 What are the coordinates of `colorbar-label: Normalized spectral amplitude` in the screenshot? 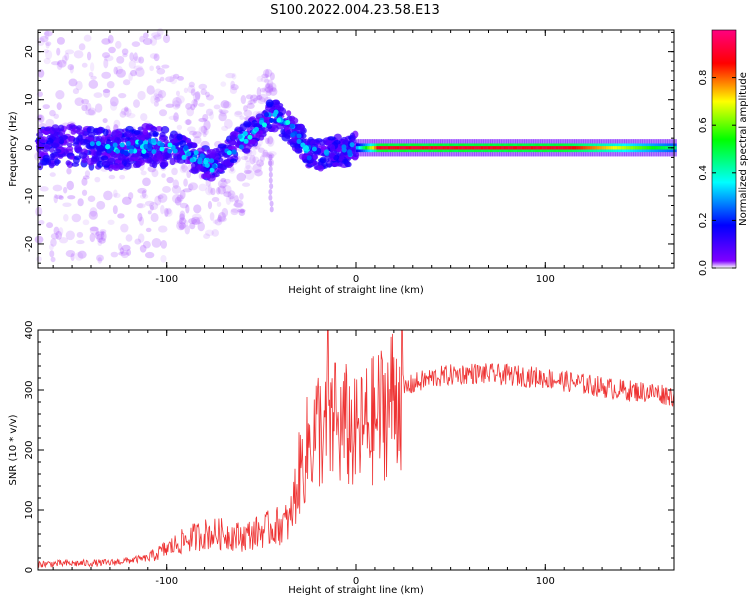 It's located at (743, 149).